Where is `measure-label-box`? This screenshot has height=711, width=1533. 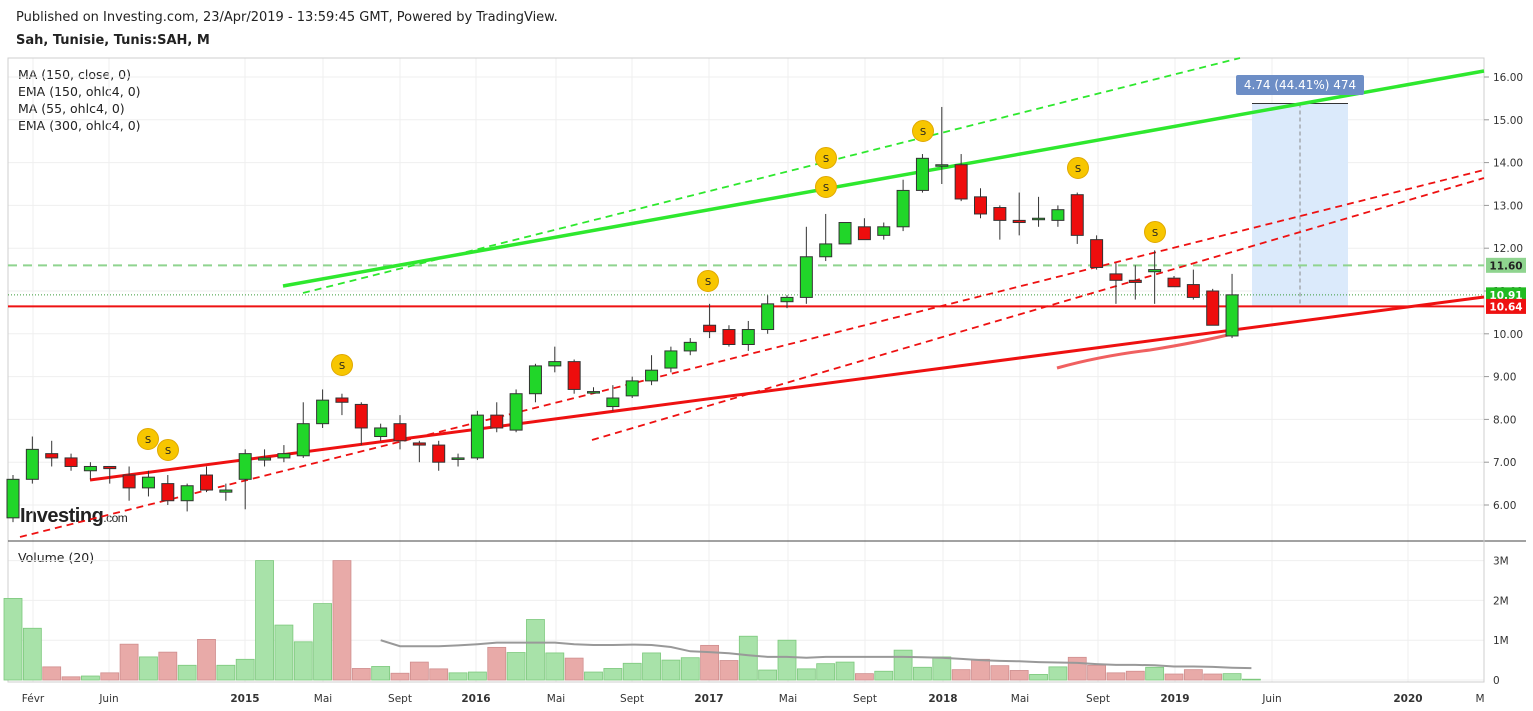
measure-label-box is located at coordinates (1300, 85).